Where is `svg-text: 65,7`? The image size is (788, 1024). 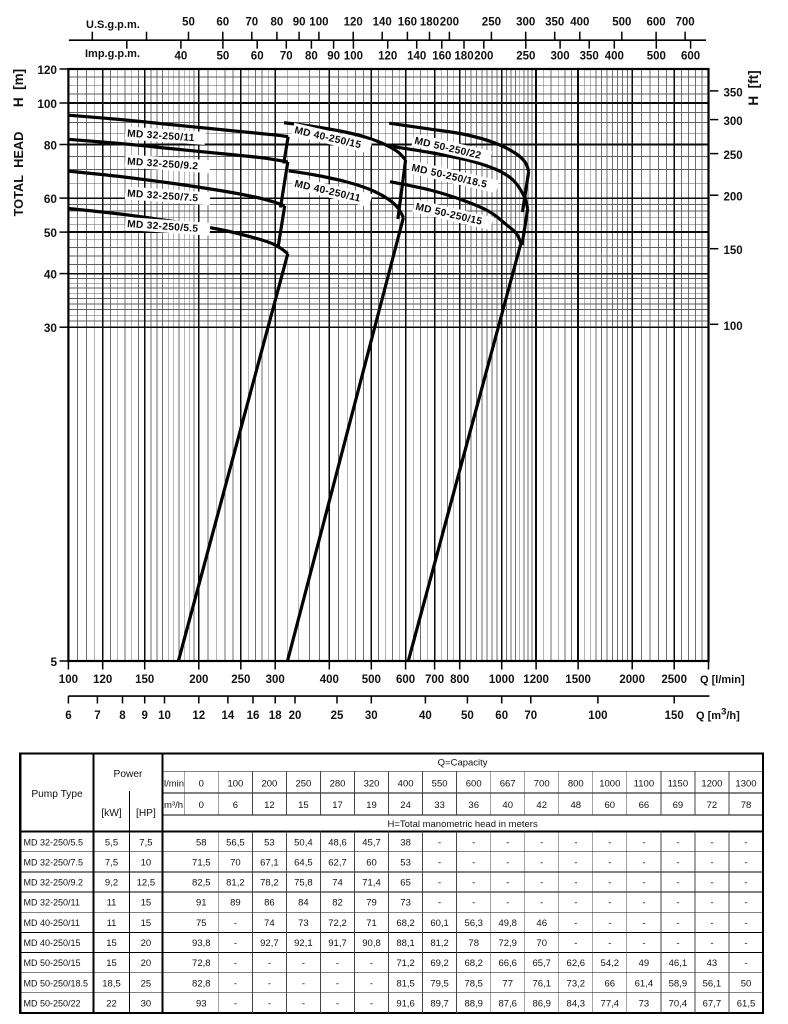
svg-text: 65,7 is located at coordinates (541, 963).